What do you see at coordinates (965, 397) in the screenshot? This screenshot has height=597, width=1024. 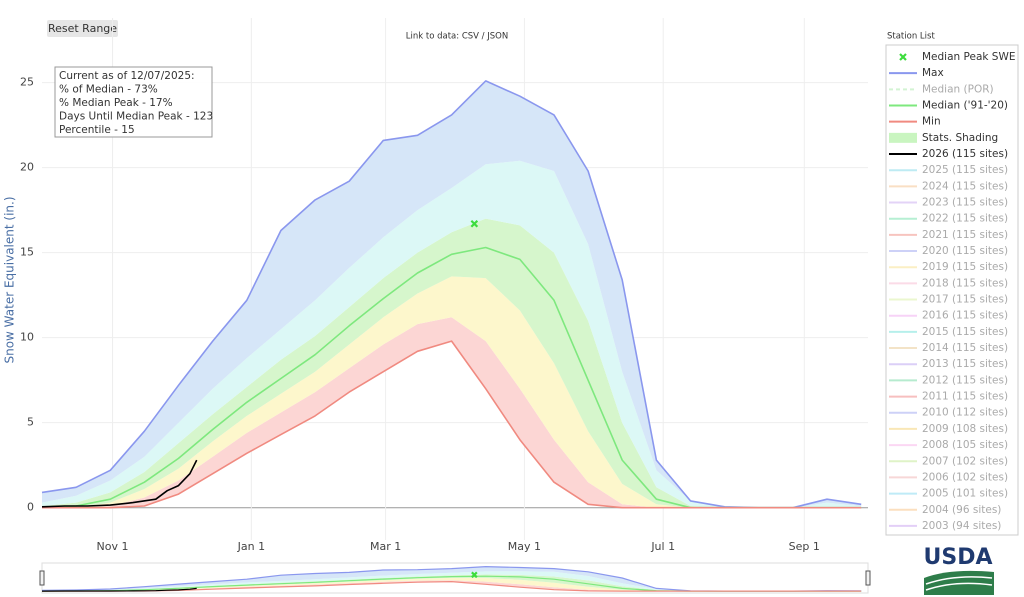 I see `legend-label: 2011 (115 sites)` at bounding box center [965, 397].